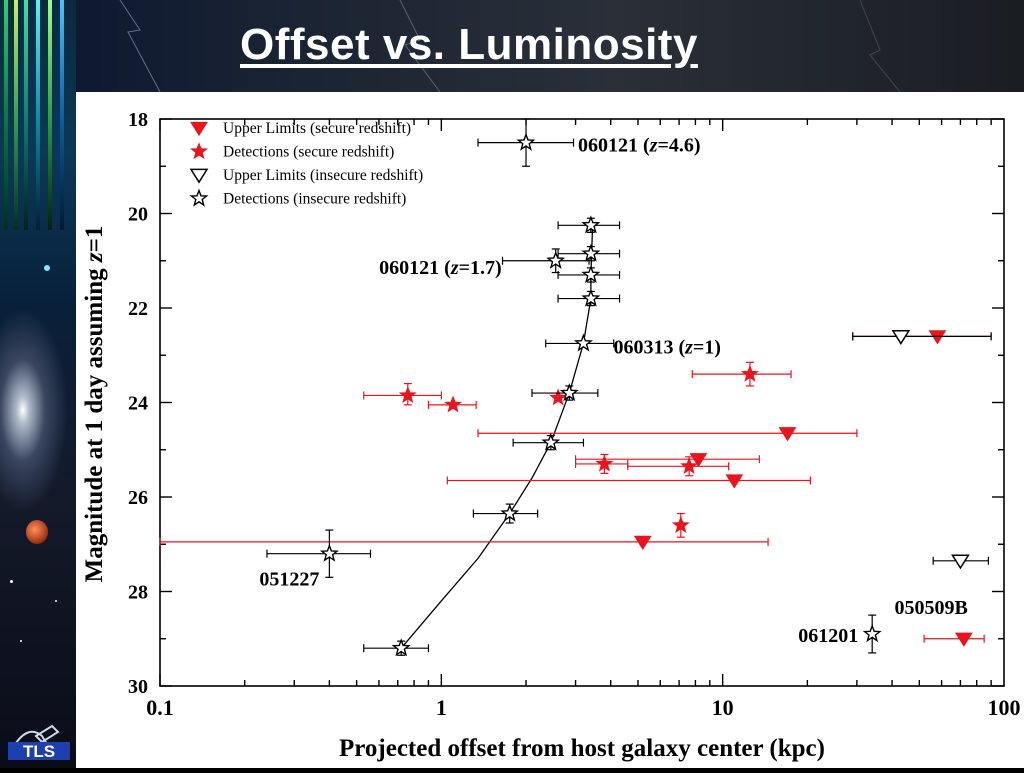 The height and width of the screenshot is (773, 1024). Describe the element at coordinates (723, 707) in the screenshot. I see `x-tick-label: 10` at that location.